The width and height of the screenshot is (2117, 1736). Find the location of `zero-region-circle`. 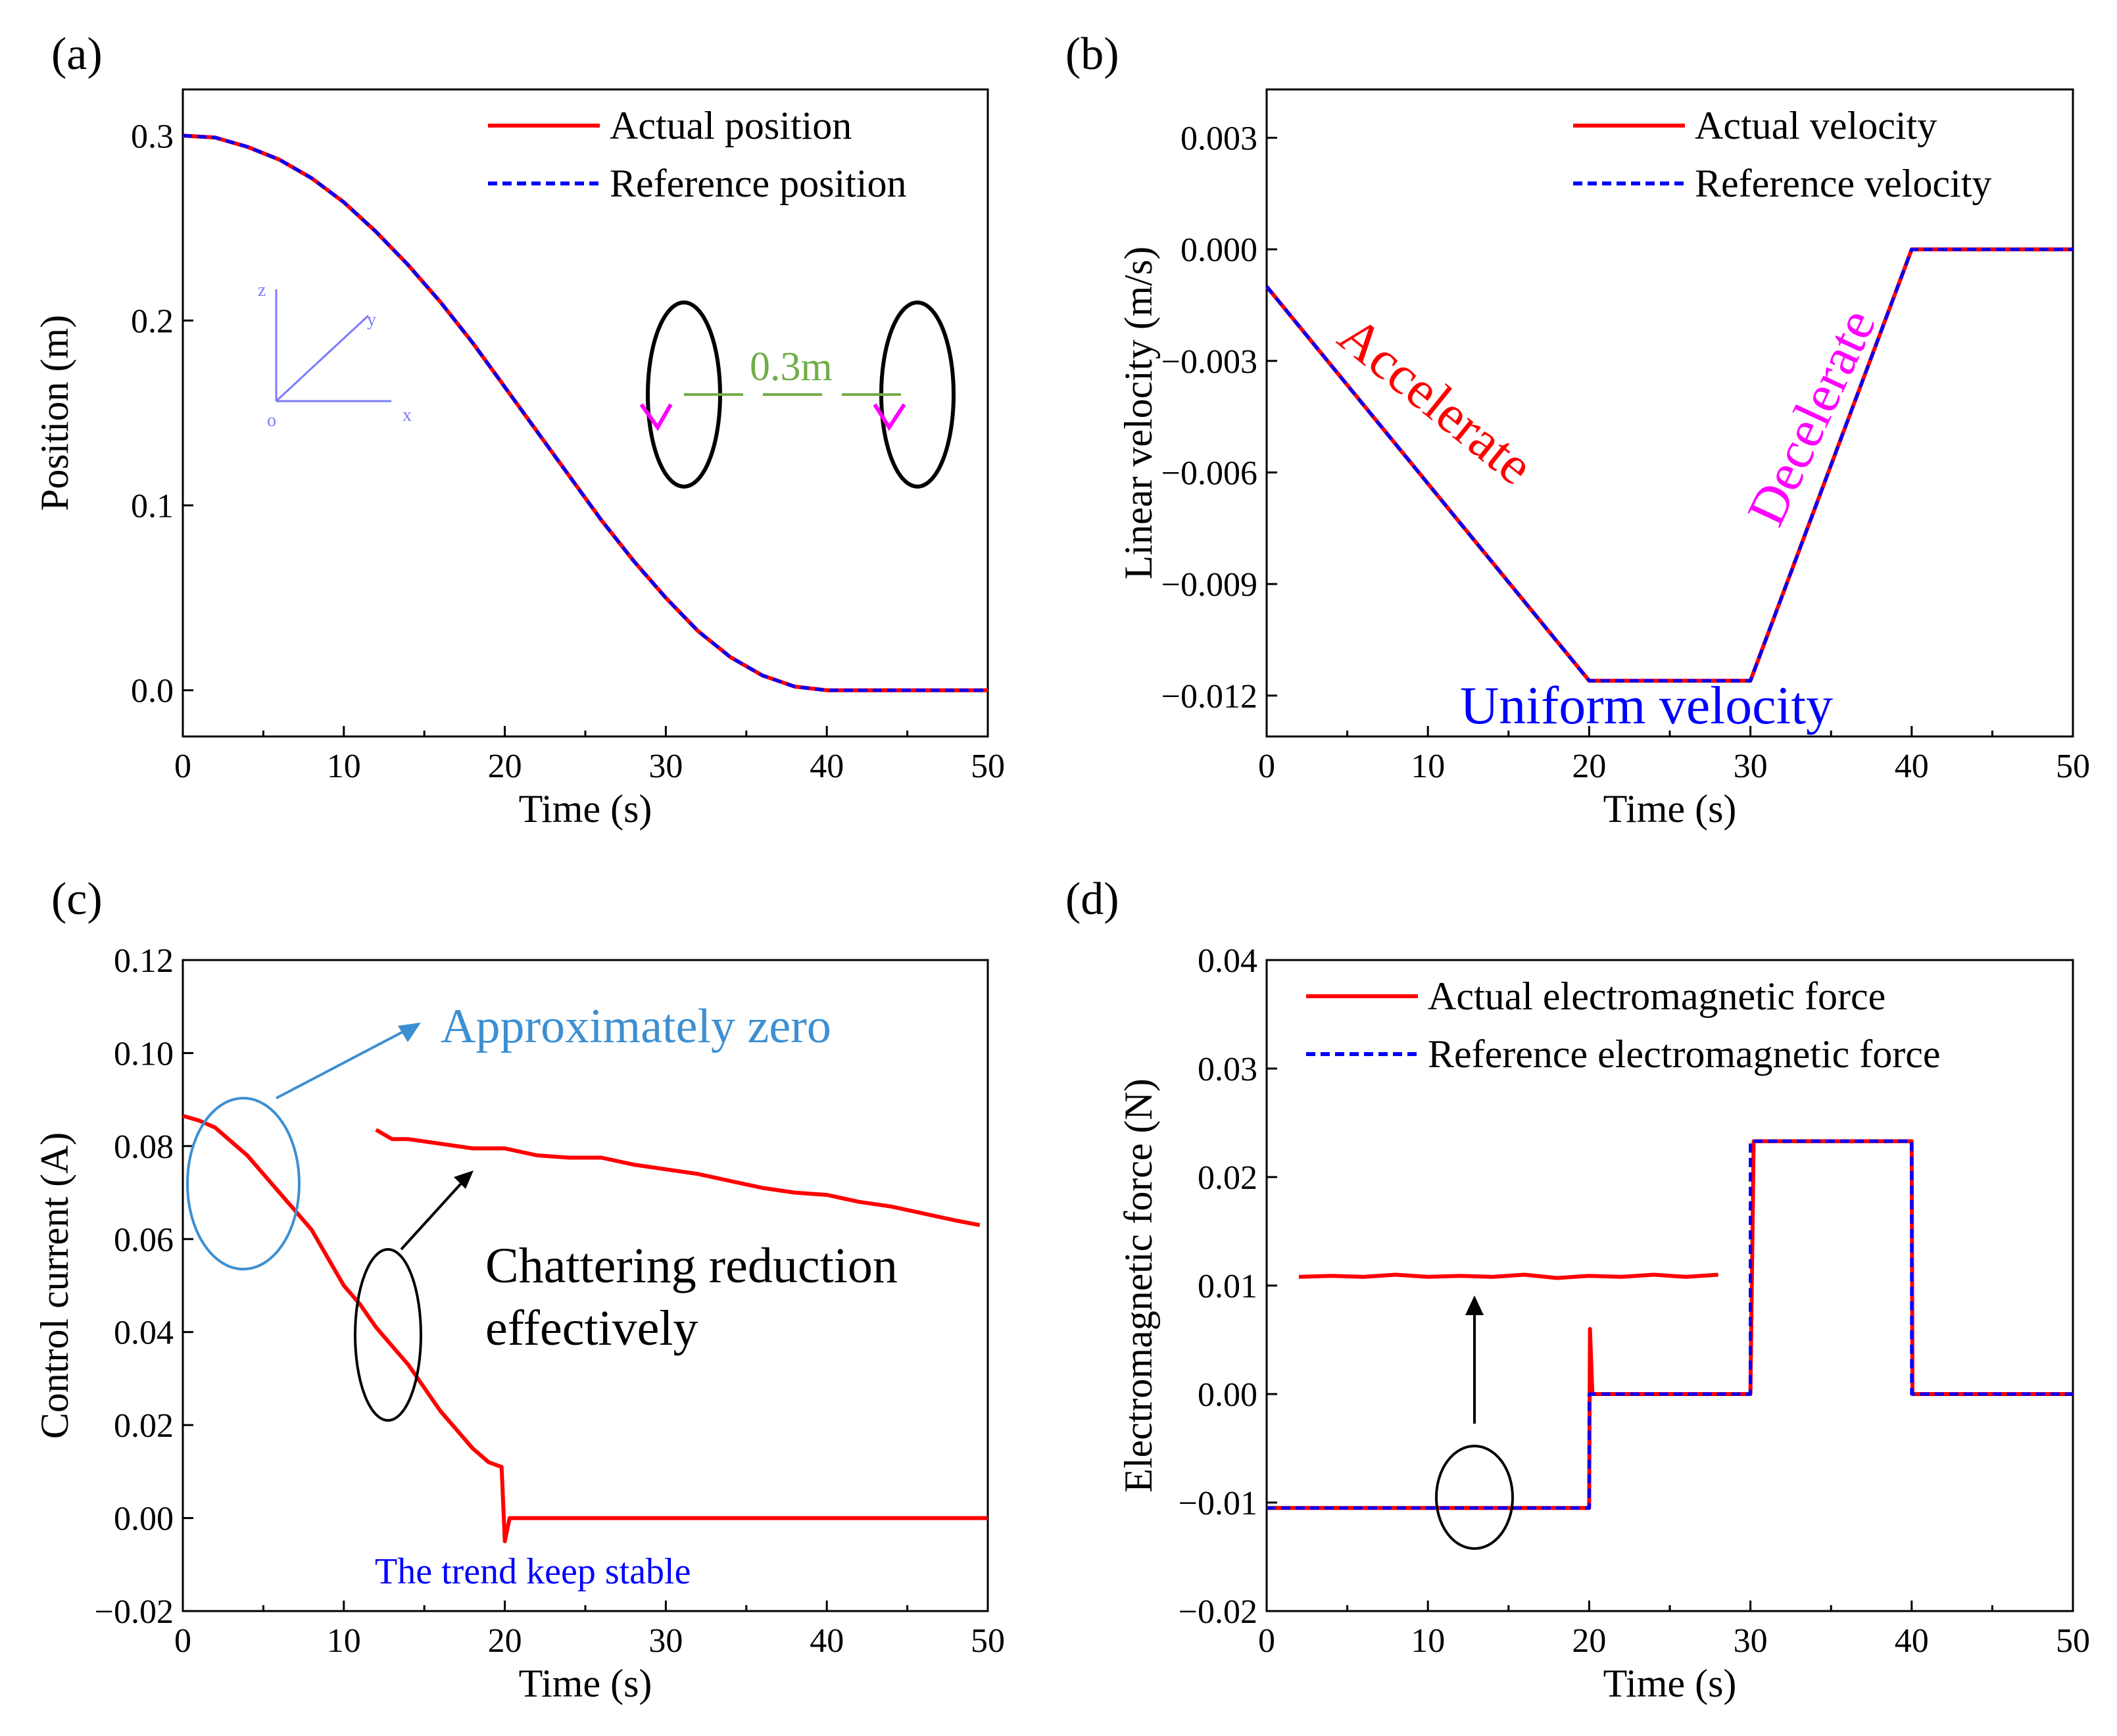

zero-region-circle is located at coordinates (244, 1183).